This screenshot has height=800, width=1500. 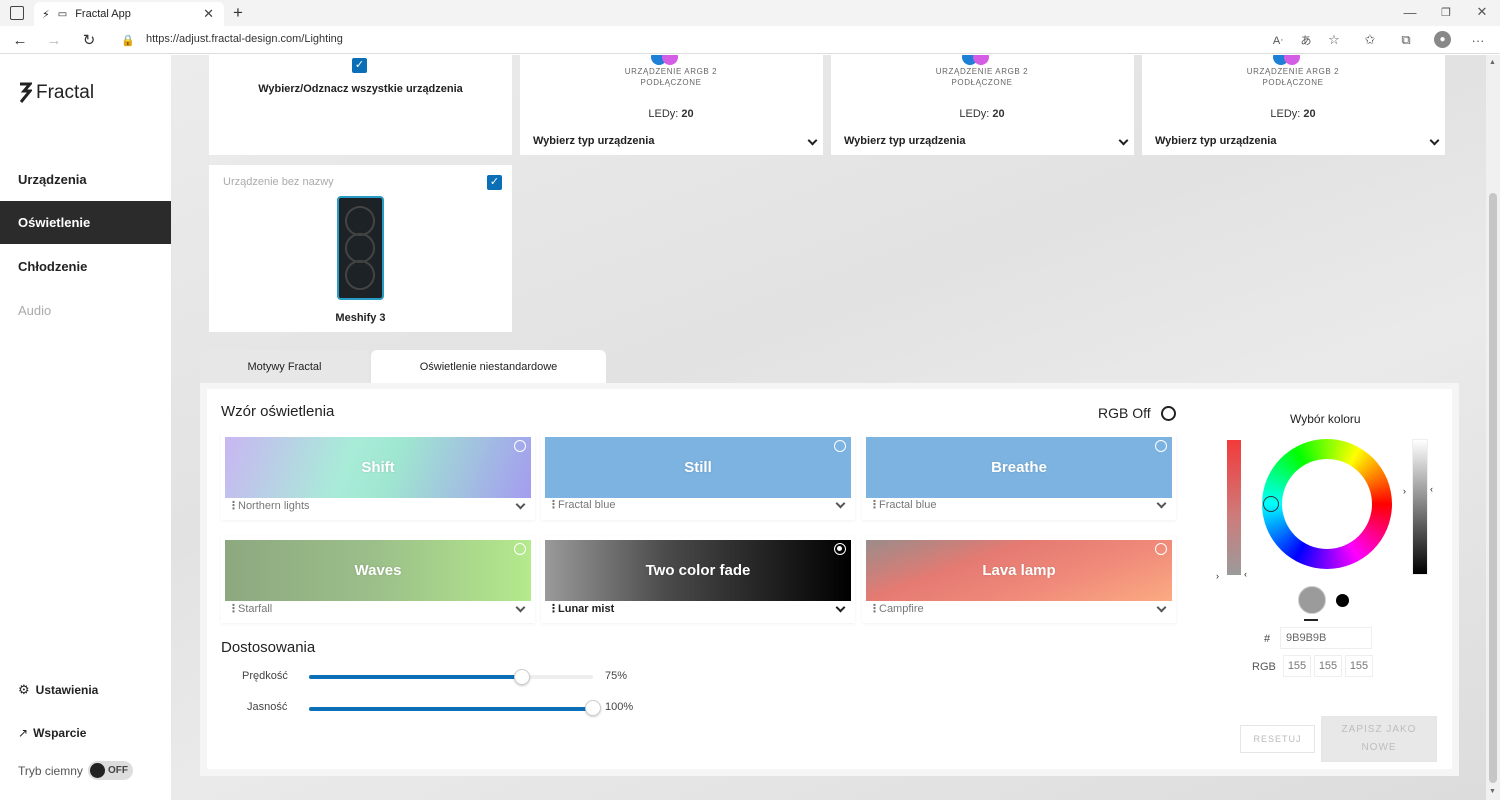 I want to click on new-tab-icon: +, so click(x=238, y=12).